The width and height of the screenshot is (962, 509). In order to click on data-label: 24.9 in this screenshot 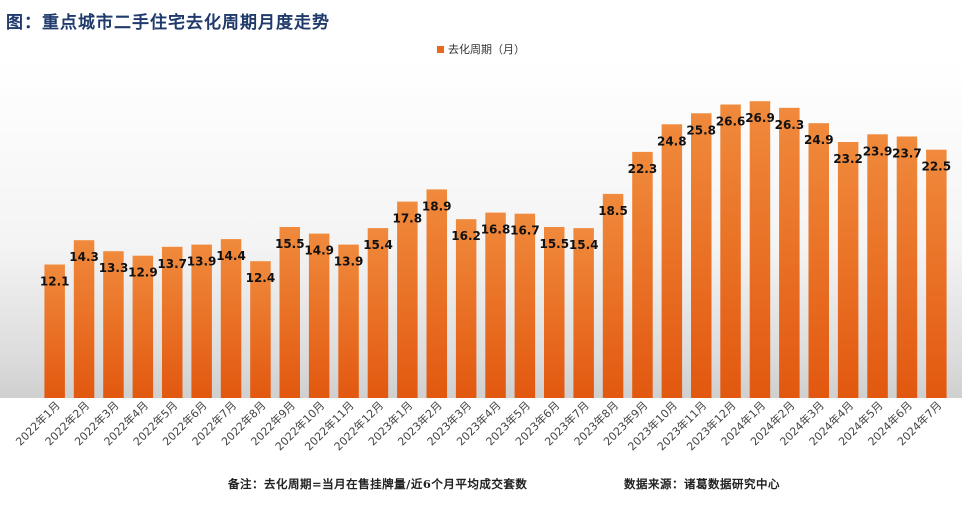, I will do `click(819, 140)`.